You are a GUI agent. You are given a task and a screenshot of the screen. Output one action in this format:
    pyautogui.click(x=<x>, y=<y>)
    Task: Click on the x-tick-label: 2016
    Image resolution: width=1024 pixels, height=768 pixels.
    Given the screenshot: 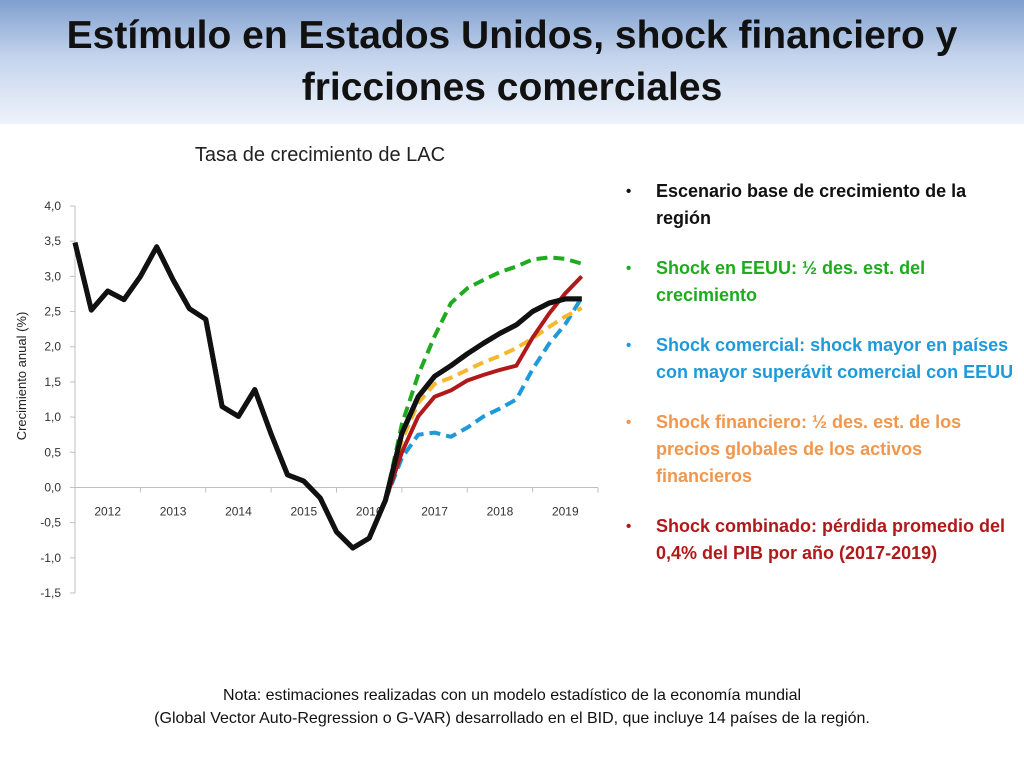 What is the action you would take?
    pyautogui.click(x=369, y=511)
    